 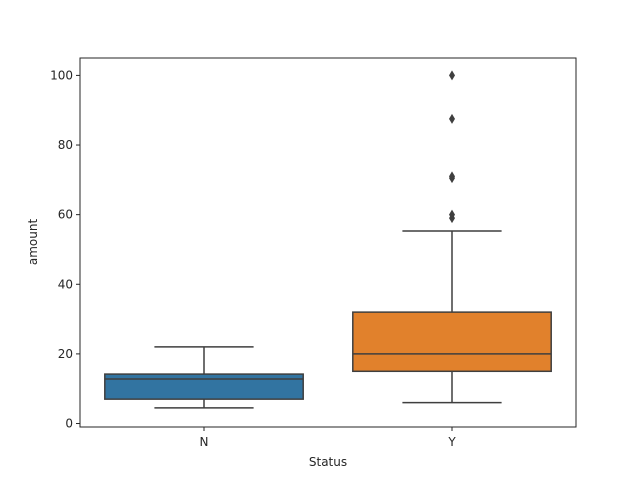 What do you see at coordinates (65, 354) in the screenshot?
I see `y-tick-label: 20` at bounding box center [65, 354].